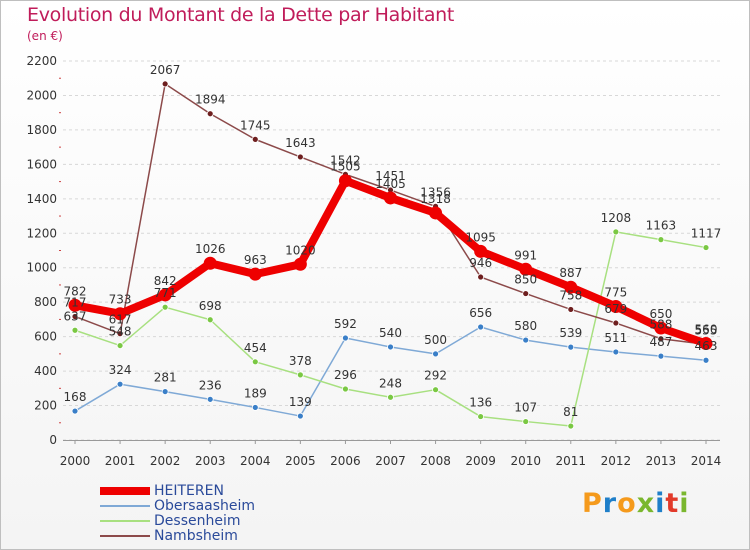 The height and width of the screenshot is (550, 750). I want to click on data-label: 463, so click(706, 346).